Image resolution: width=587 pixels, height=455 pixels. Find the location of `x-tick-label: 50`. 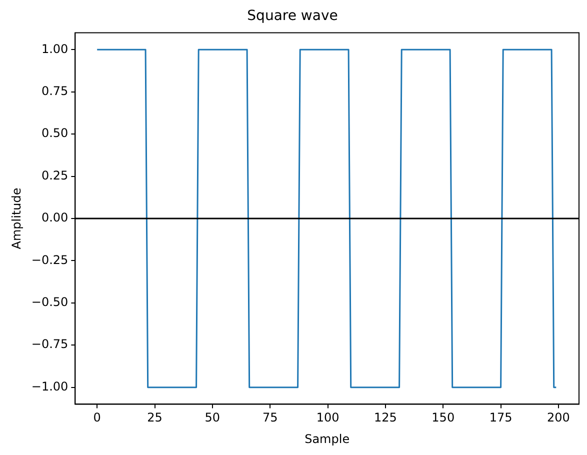

x-tick-label: 50 is located at coordinates (212, 417).